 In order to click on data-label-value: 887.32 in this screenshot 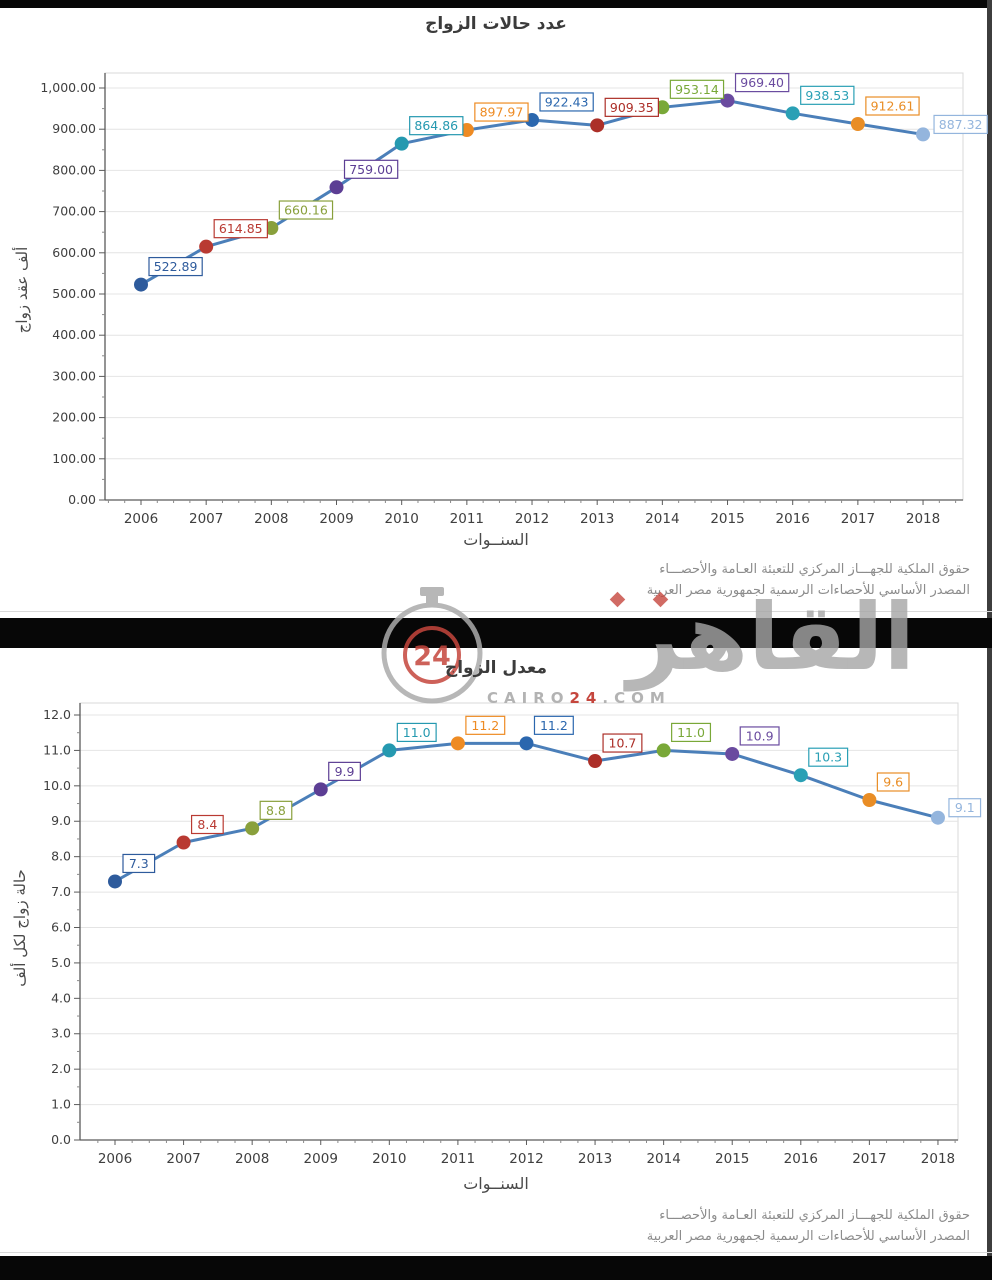, I will do `click(961, 124)`.